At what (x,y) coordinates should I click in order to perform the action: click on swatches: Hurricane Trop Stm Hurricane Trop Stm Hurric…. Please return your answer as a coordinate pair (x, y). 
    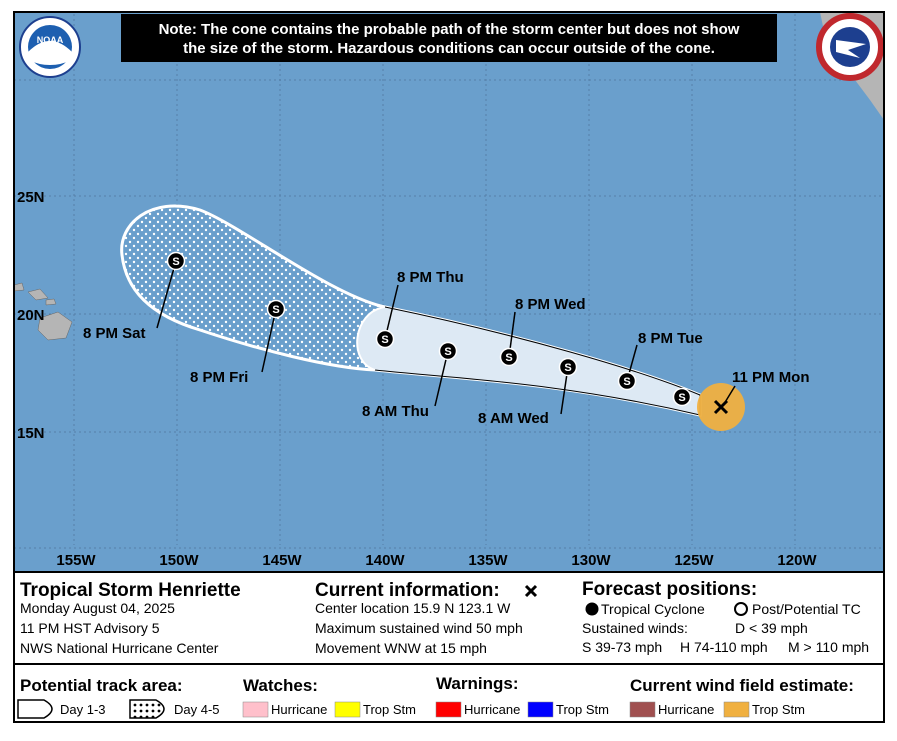
    Looking at the image, I should click on (523, 709).